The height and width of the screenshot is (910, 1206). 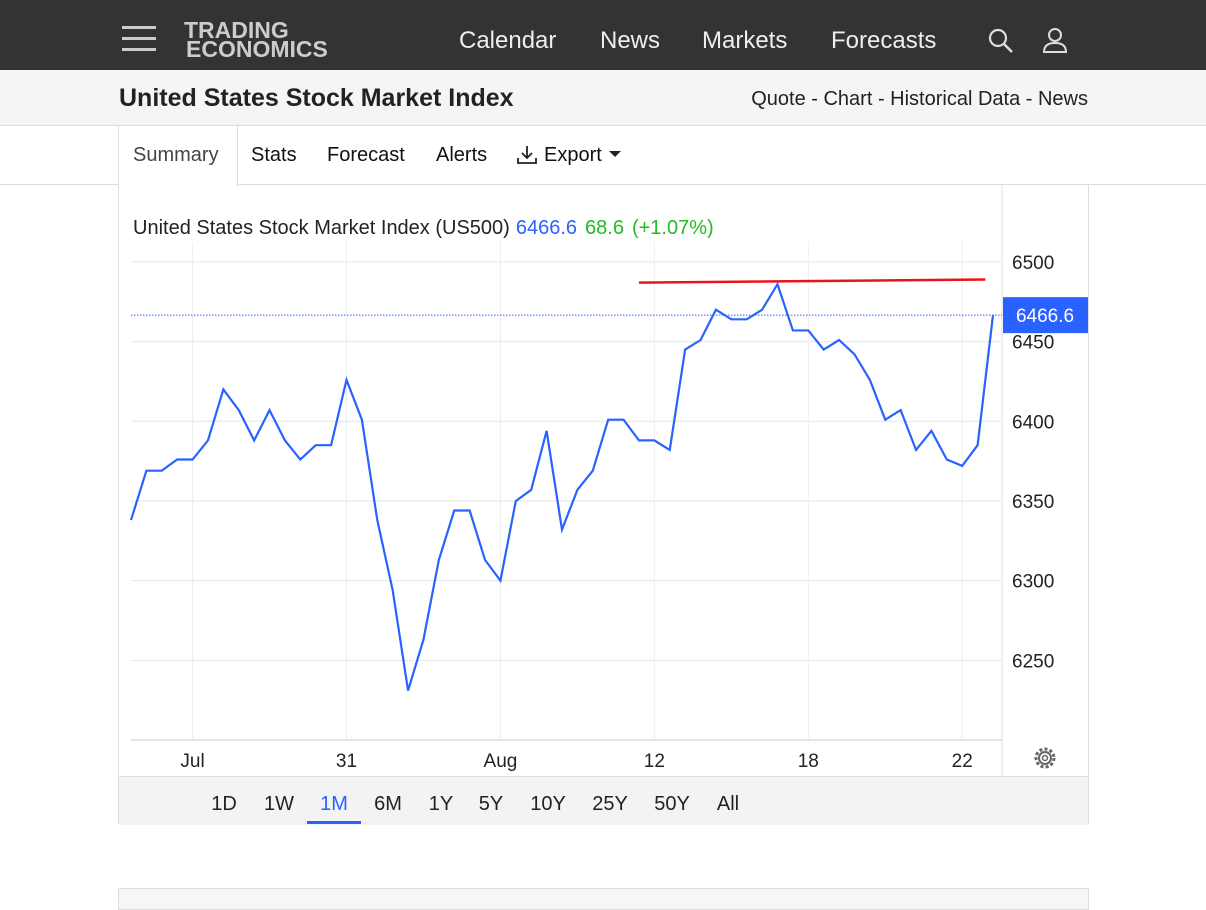 What do you see at coordinates (279, 804) in the screenshot?
I see `range-button: 1W` at bounding box center [279, 804].